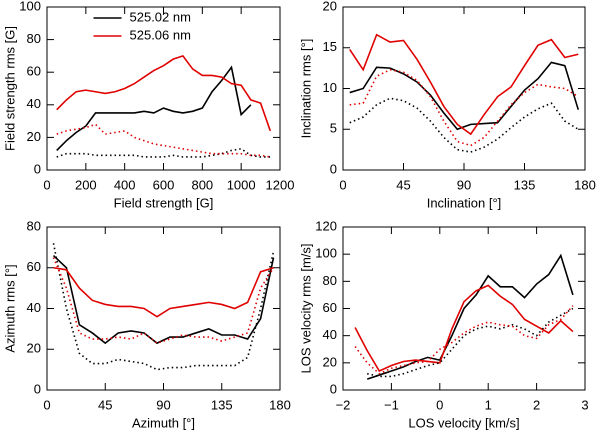 The height and width of the screenshot is (433, 600). Describe the element at coordinates (333, 128) in the screenshot. I see `y-tick-label: 5` at that location.